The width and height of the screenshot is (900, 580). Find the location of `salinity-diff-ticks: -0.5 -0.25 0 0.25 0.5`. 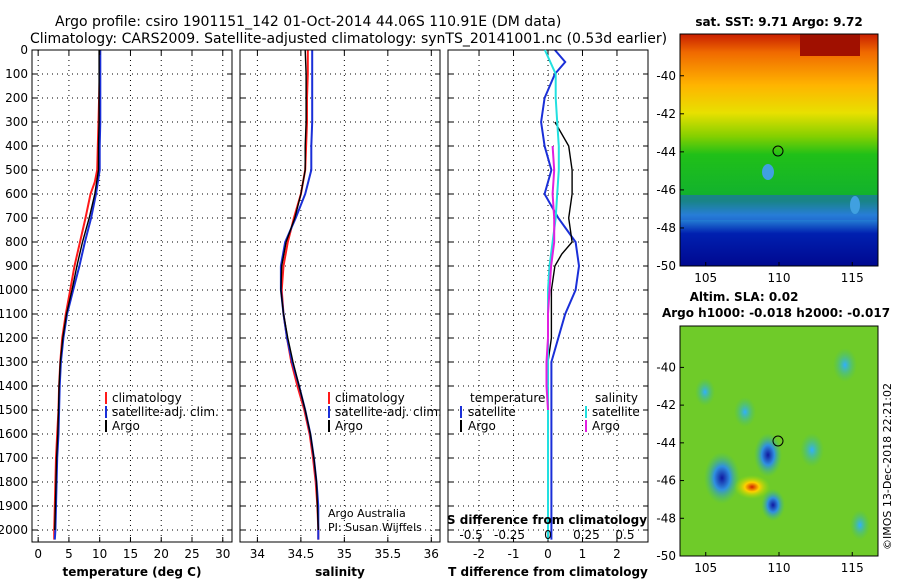

salinity-diff-ticks: -0.5 -0.25 0 0.25 0.5 is located at coordinates (546, 535).